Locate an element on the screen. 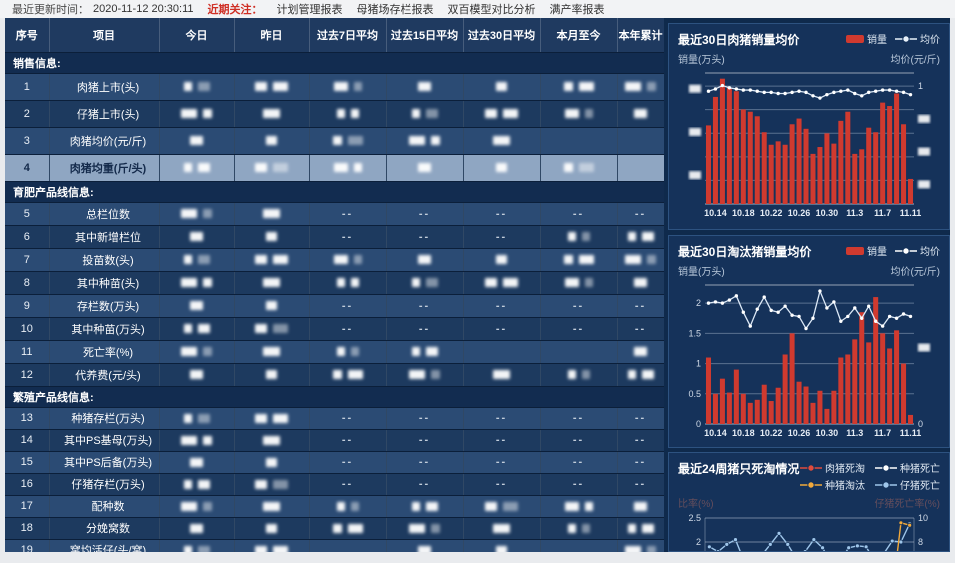  report-link-3: 满产率报表 is located at coordinates (577, 10).